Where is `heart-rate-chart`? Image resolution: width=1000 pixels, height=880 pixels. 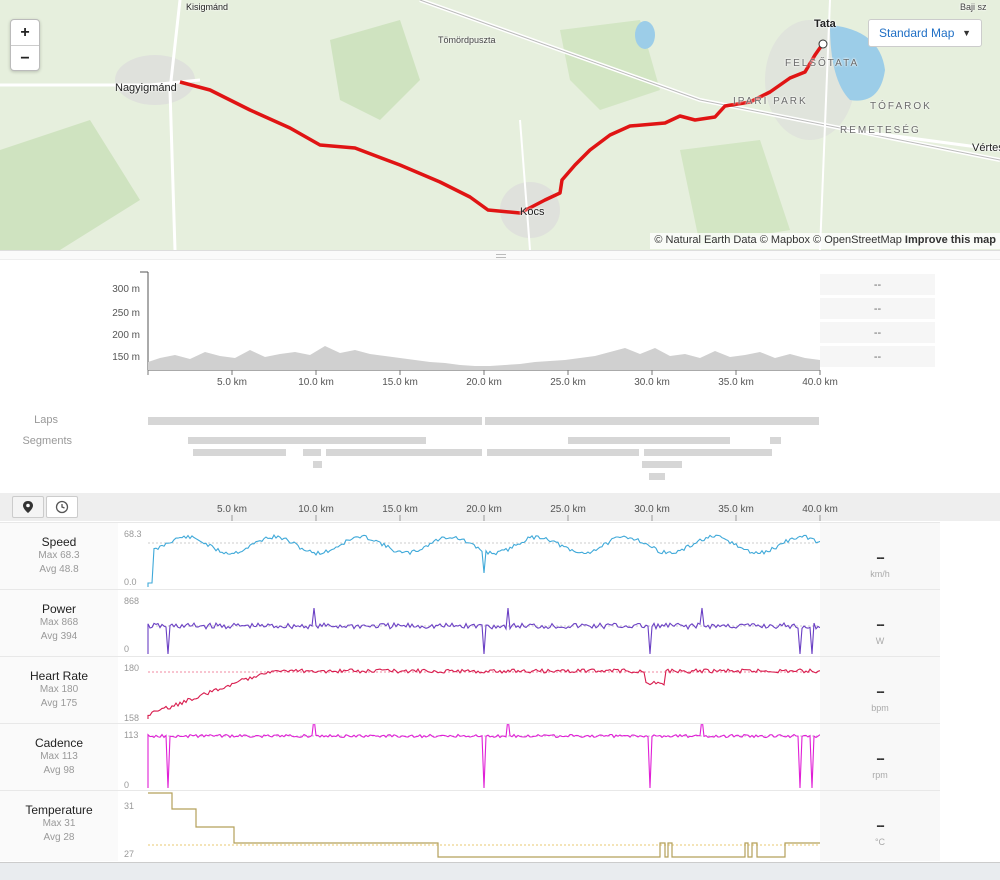 heart-rate-chart is located at coordinates (470, 690).